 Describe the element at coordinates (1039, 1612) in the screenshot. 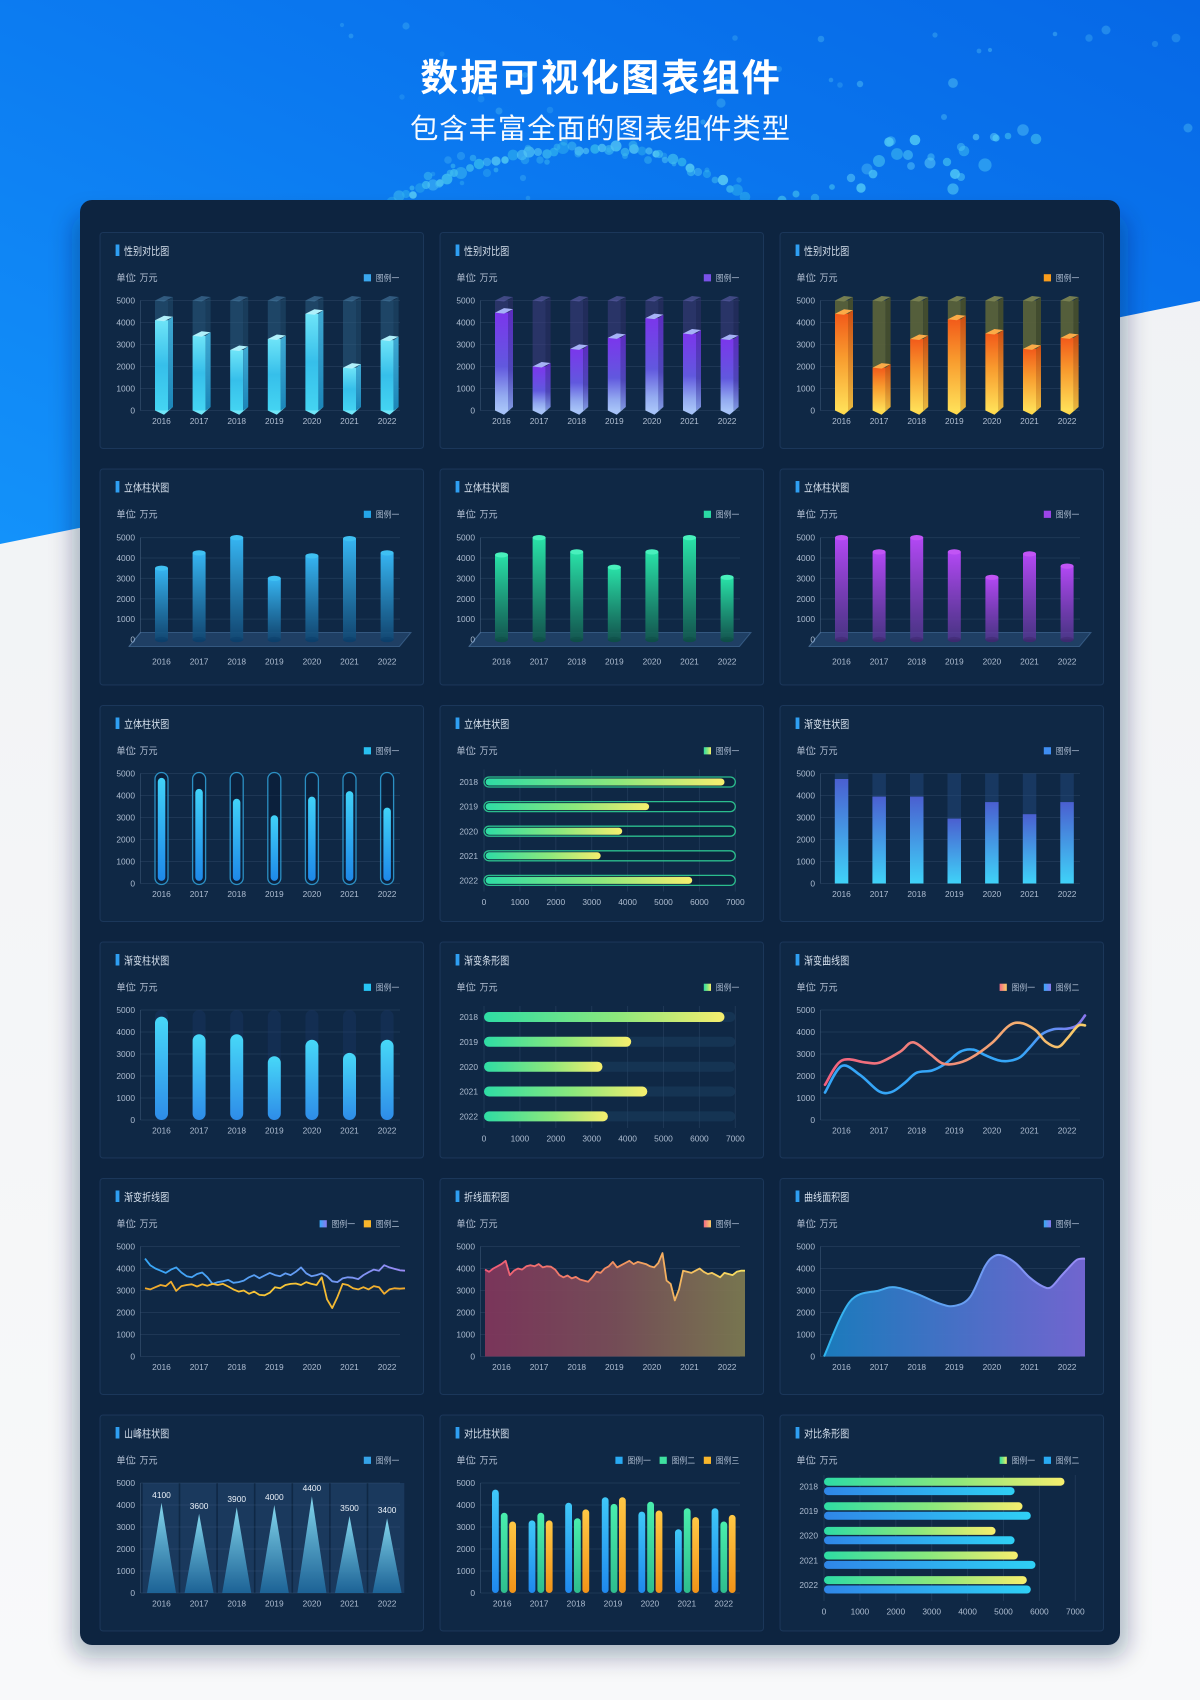

I see `svg-text: 6000` at that location.